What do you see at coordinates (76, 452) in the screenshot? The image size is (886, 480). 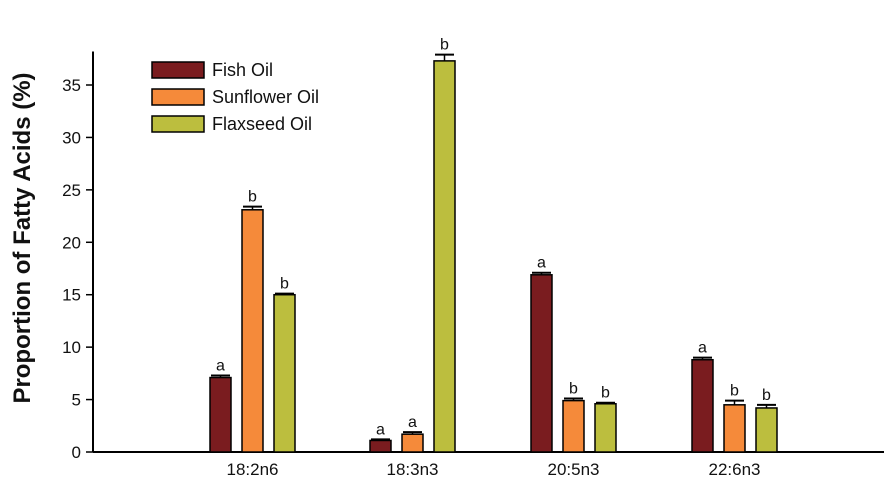 I see `y-tick-label: 0` at bounding box center [76, 452].